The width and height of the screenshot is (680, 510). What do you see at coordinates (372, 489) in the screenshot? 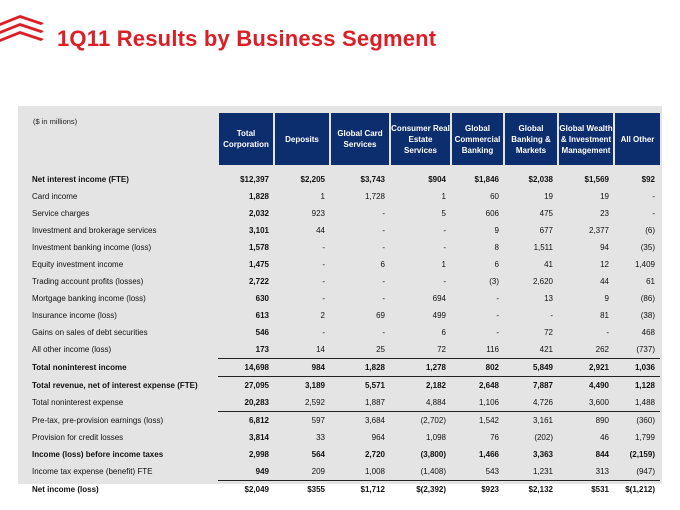
I see `segment-value-cell: $1,712` at bounding box center [372, 489].